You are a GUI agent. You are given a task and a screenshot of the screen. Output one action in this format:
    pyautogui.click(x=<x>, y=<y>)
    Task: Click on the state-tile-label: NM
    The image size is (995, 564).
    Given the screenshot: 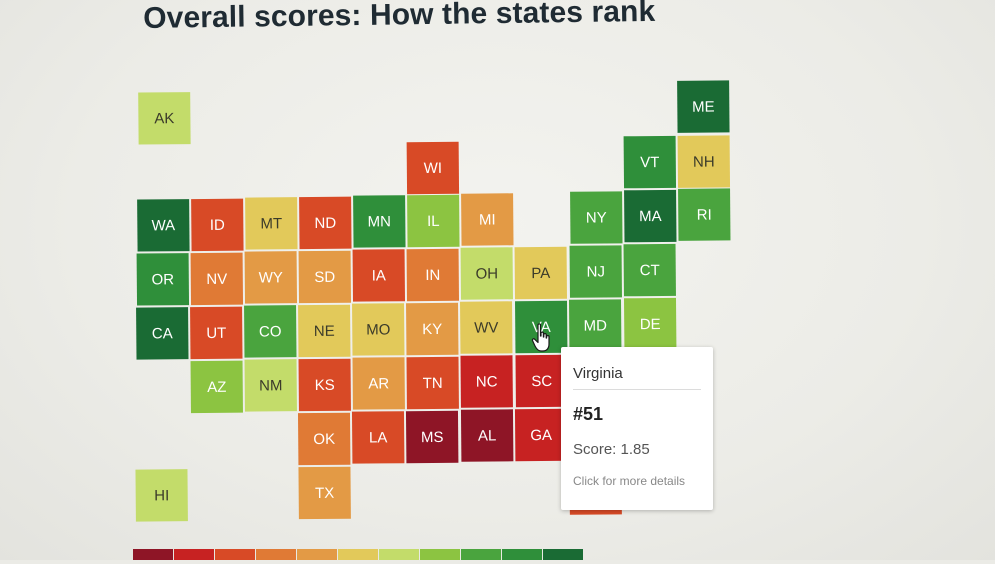 What is the action you would take?
    pyautogui.click(x=270, y=385)
    